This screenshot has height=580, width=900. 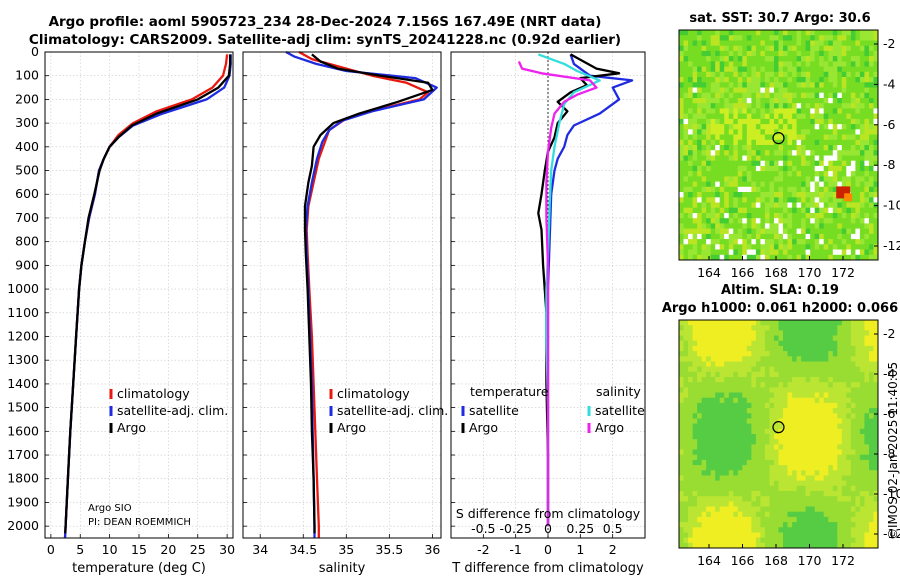 I want to click on differences-xtick-label: -1, so click(x=515, y=549).